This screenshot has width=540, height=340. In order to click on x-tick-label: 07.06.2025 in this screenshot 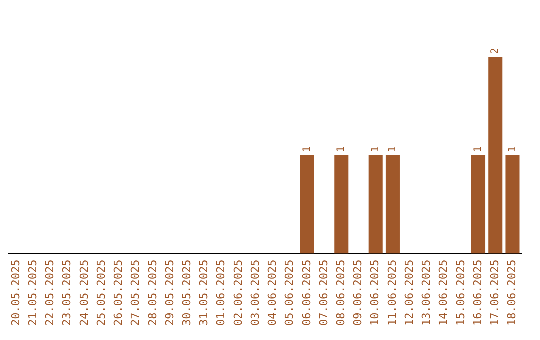, I will do `click(323, 293)`.